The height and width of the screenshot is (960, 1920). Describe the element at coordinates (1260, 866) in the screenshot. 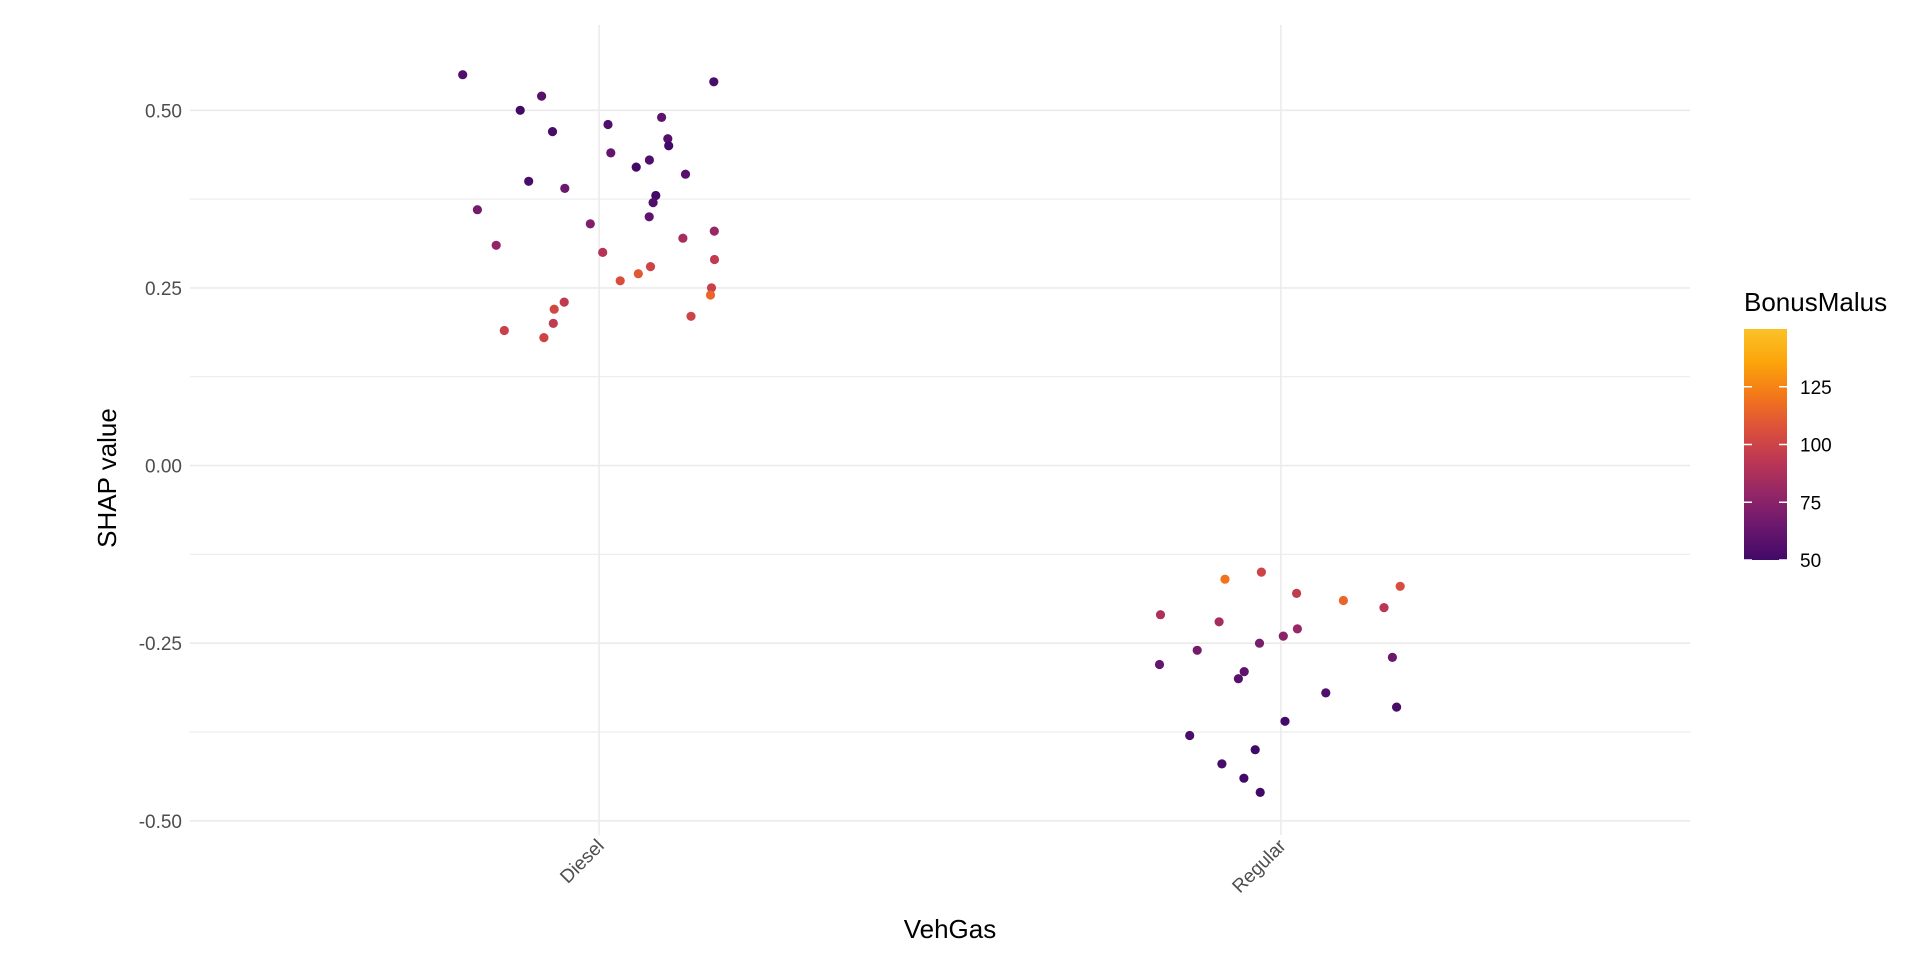

I see `x-tick-label-regular: Regular` at that location.